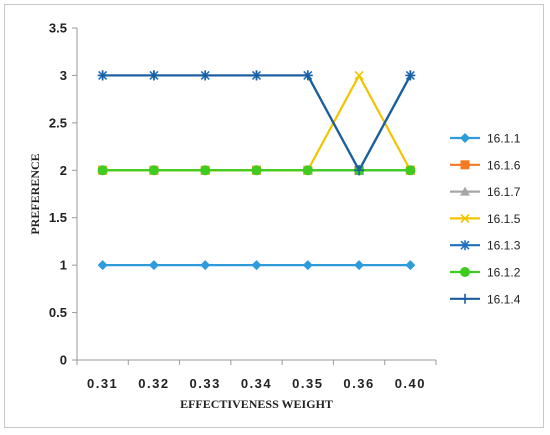  What do you see at coordinates (485, 165) in the screenshot?
I see `legend-item: 16.1.6` at bounding box center [485, 165].